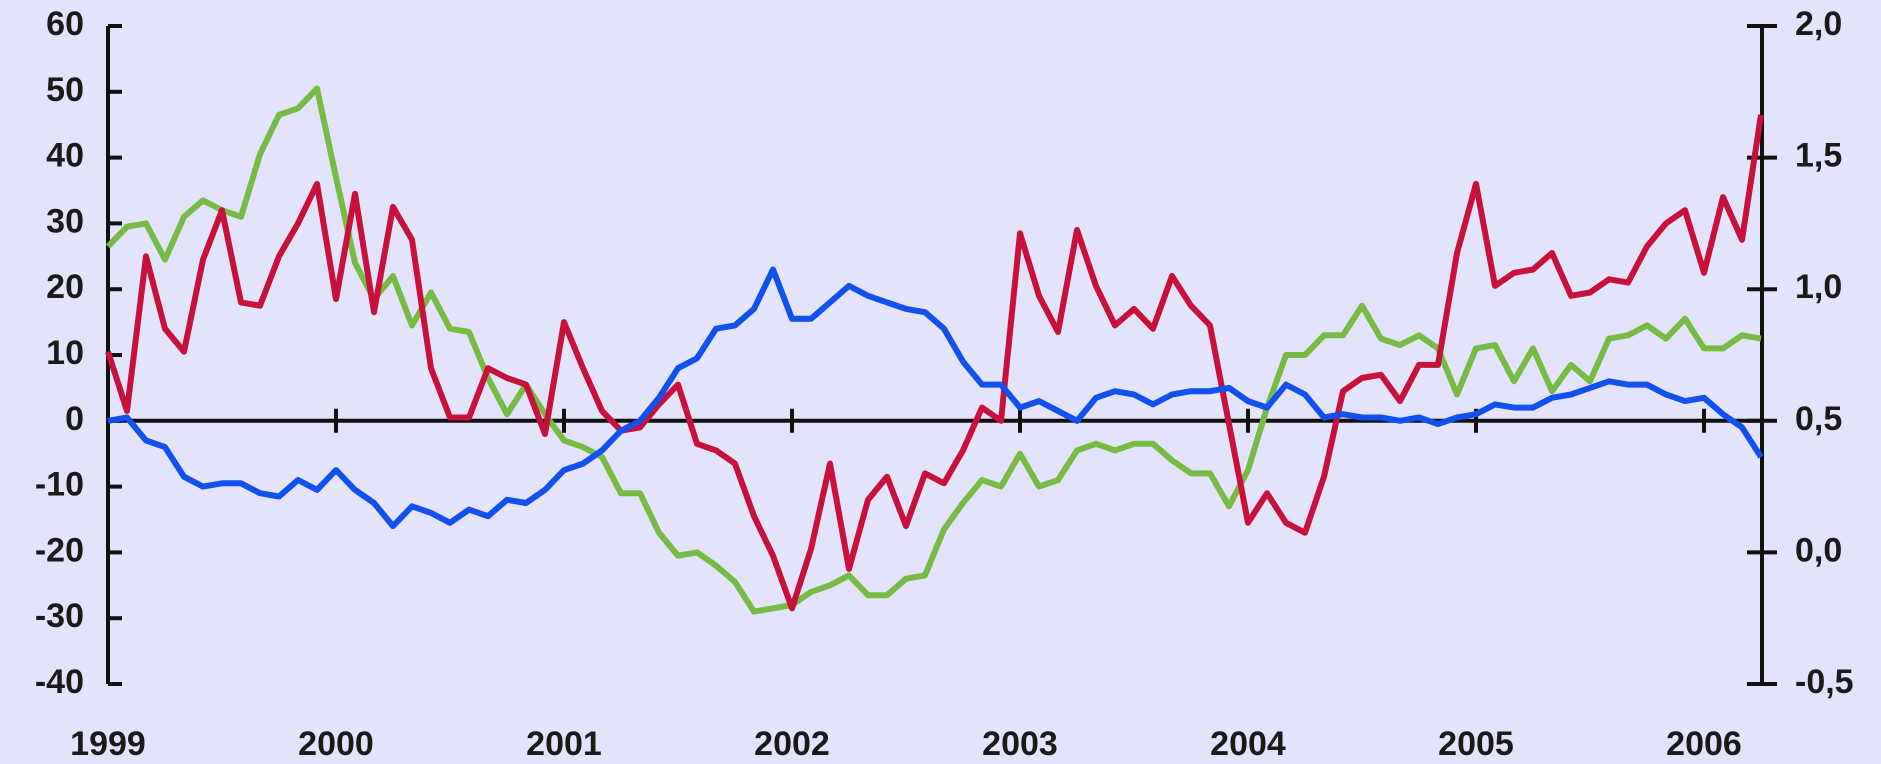 The image size is (1881, 764). I want to click on y2-tick-label: 0,0, so click(1818, 550).